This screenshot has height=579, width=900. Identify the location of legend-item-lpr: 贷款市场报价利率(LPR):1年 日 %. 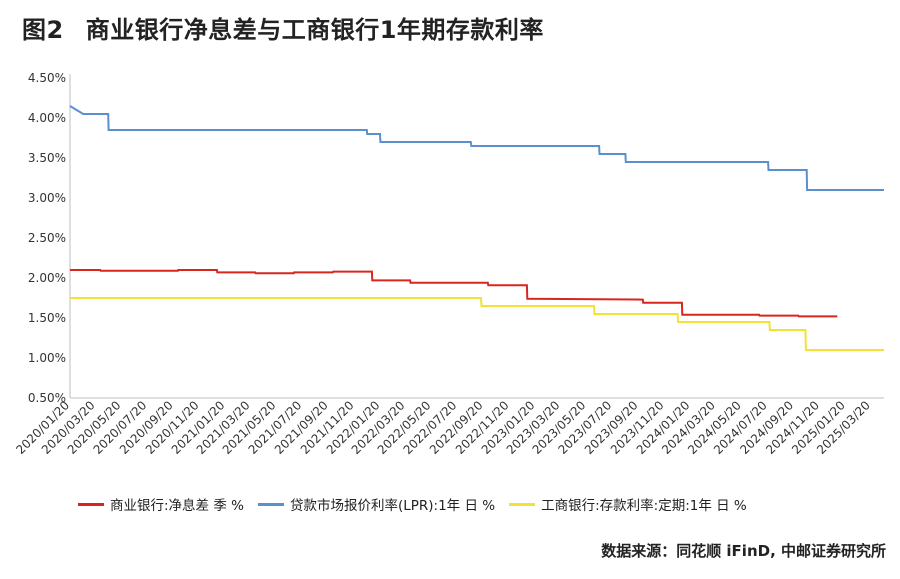
(376, 504).